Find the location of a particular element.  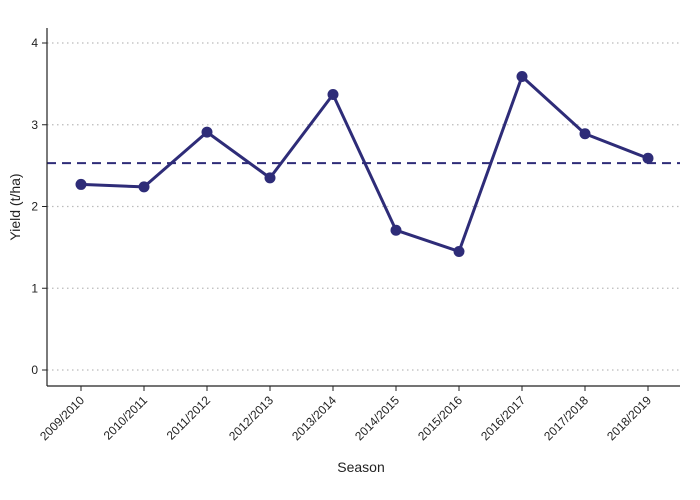

y-tick-label-2: 2 is located at coordinates (34, 207).